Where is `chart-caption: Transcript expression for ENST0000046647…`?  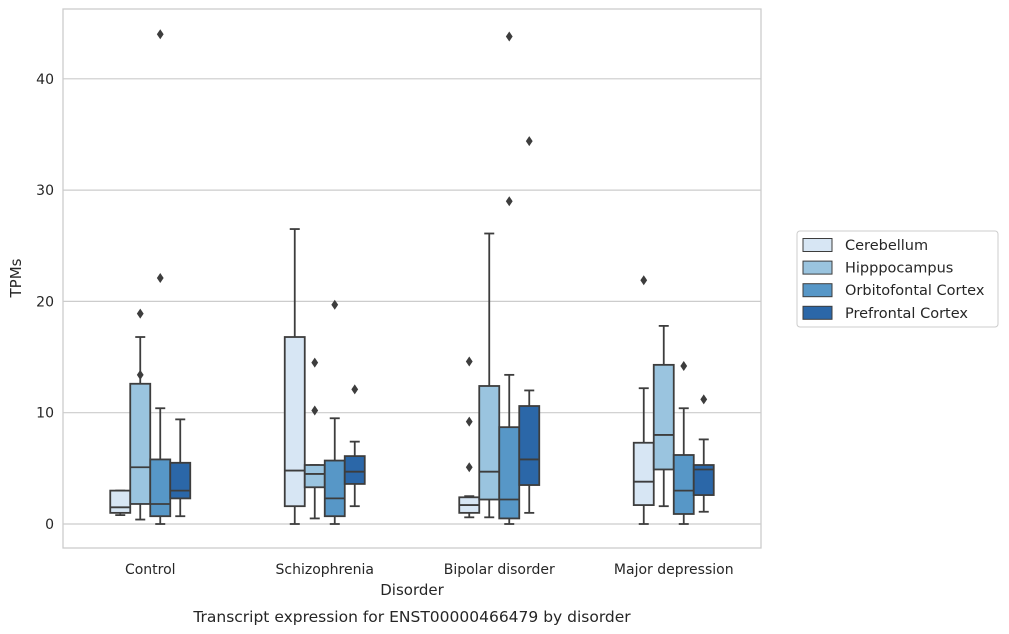 chart-caption: Transcript expression for ENST0000046647… is located at coordinates (411, 617).